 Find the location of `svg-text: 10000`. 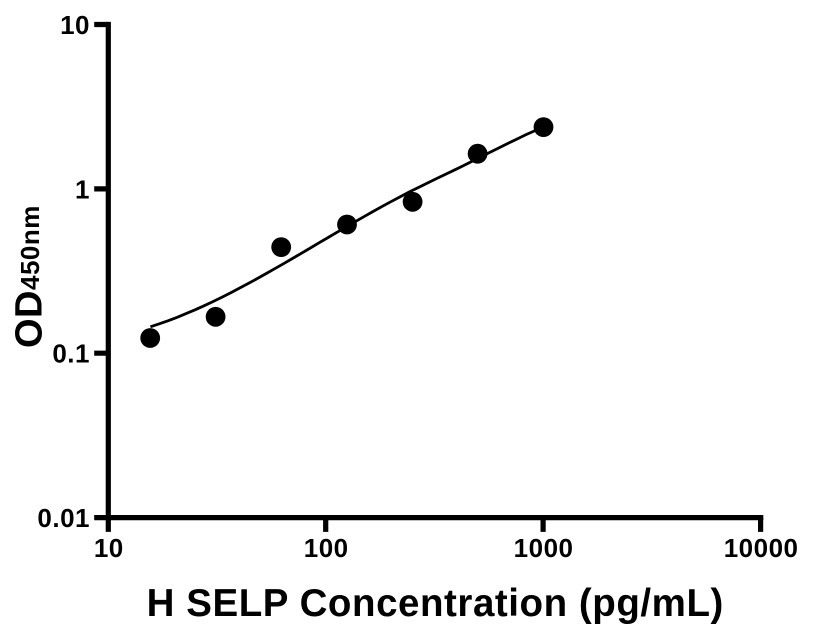

svg-text: 10000 is located at coordinates (761, 548).